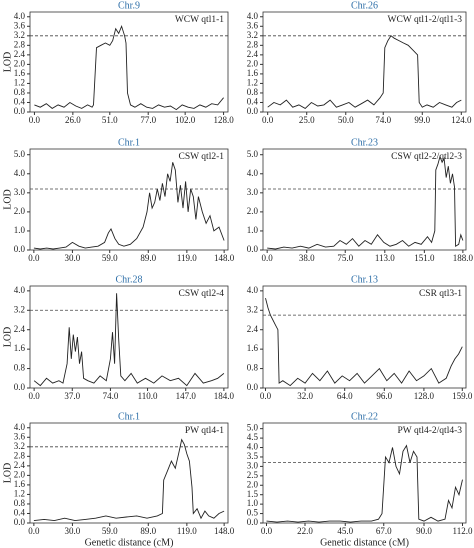 The image size is (474, 548). What do you see at coordinates (345, 396) in the screenshot?
I see `x-tick-label: 64.0` at bounding box center [345, 396].